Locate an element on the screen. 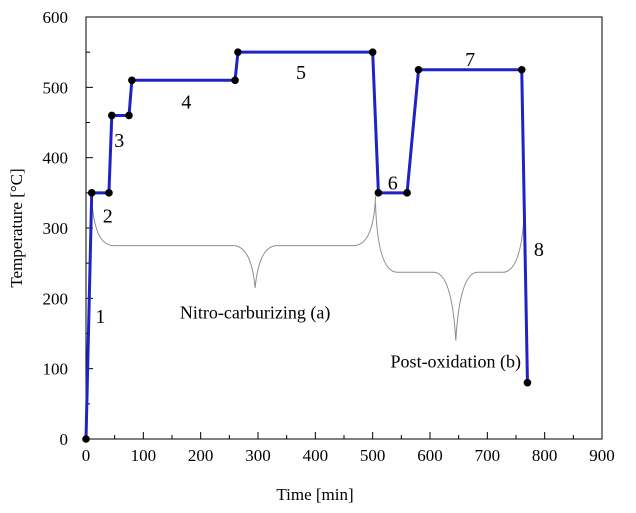 Image resolution: width=636 pixels, height=513 pixels. segment-label: 1 is located at coordinates (100, 317).